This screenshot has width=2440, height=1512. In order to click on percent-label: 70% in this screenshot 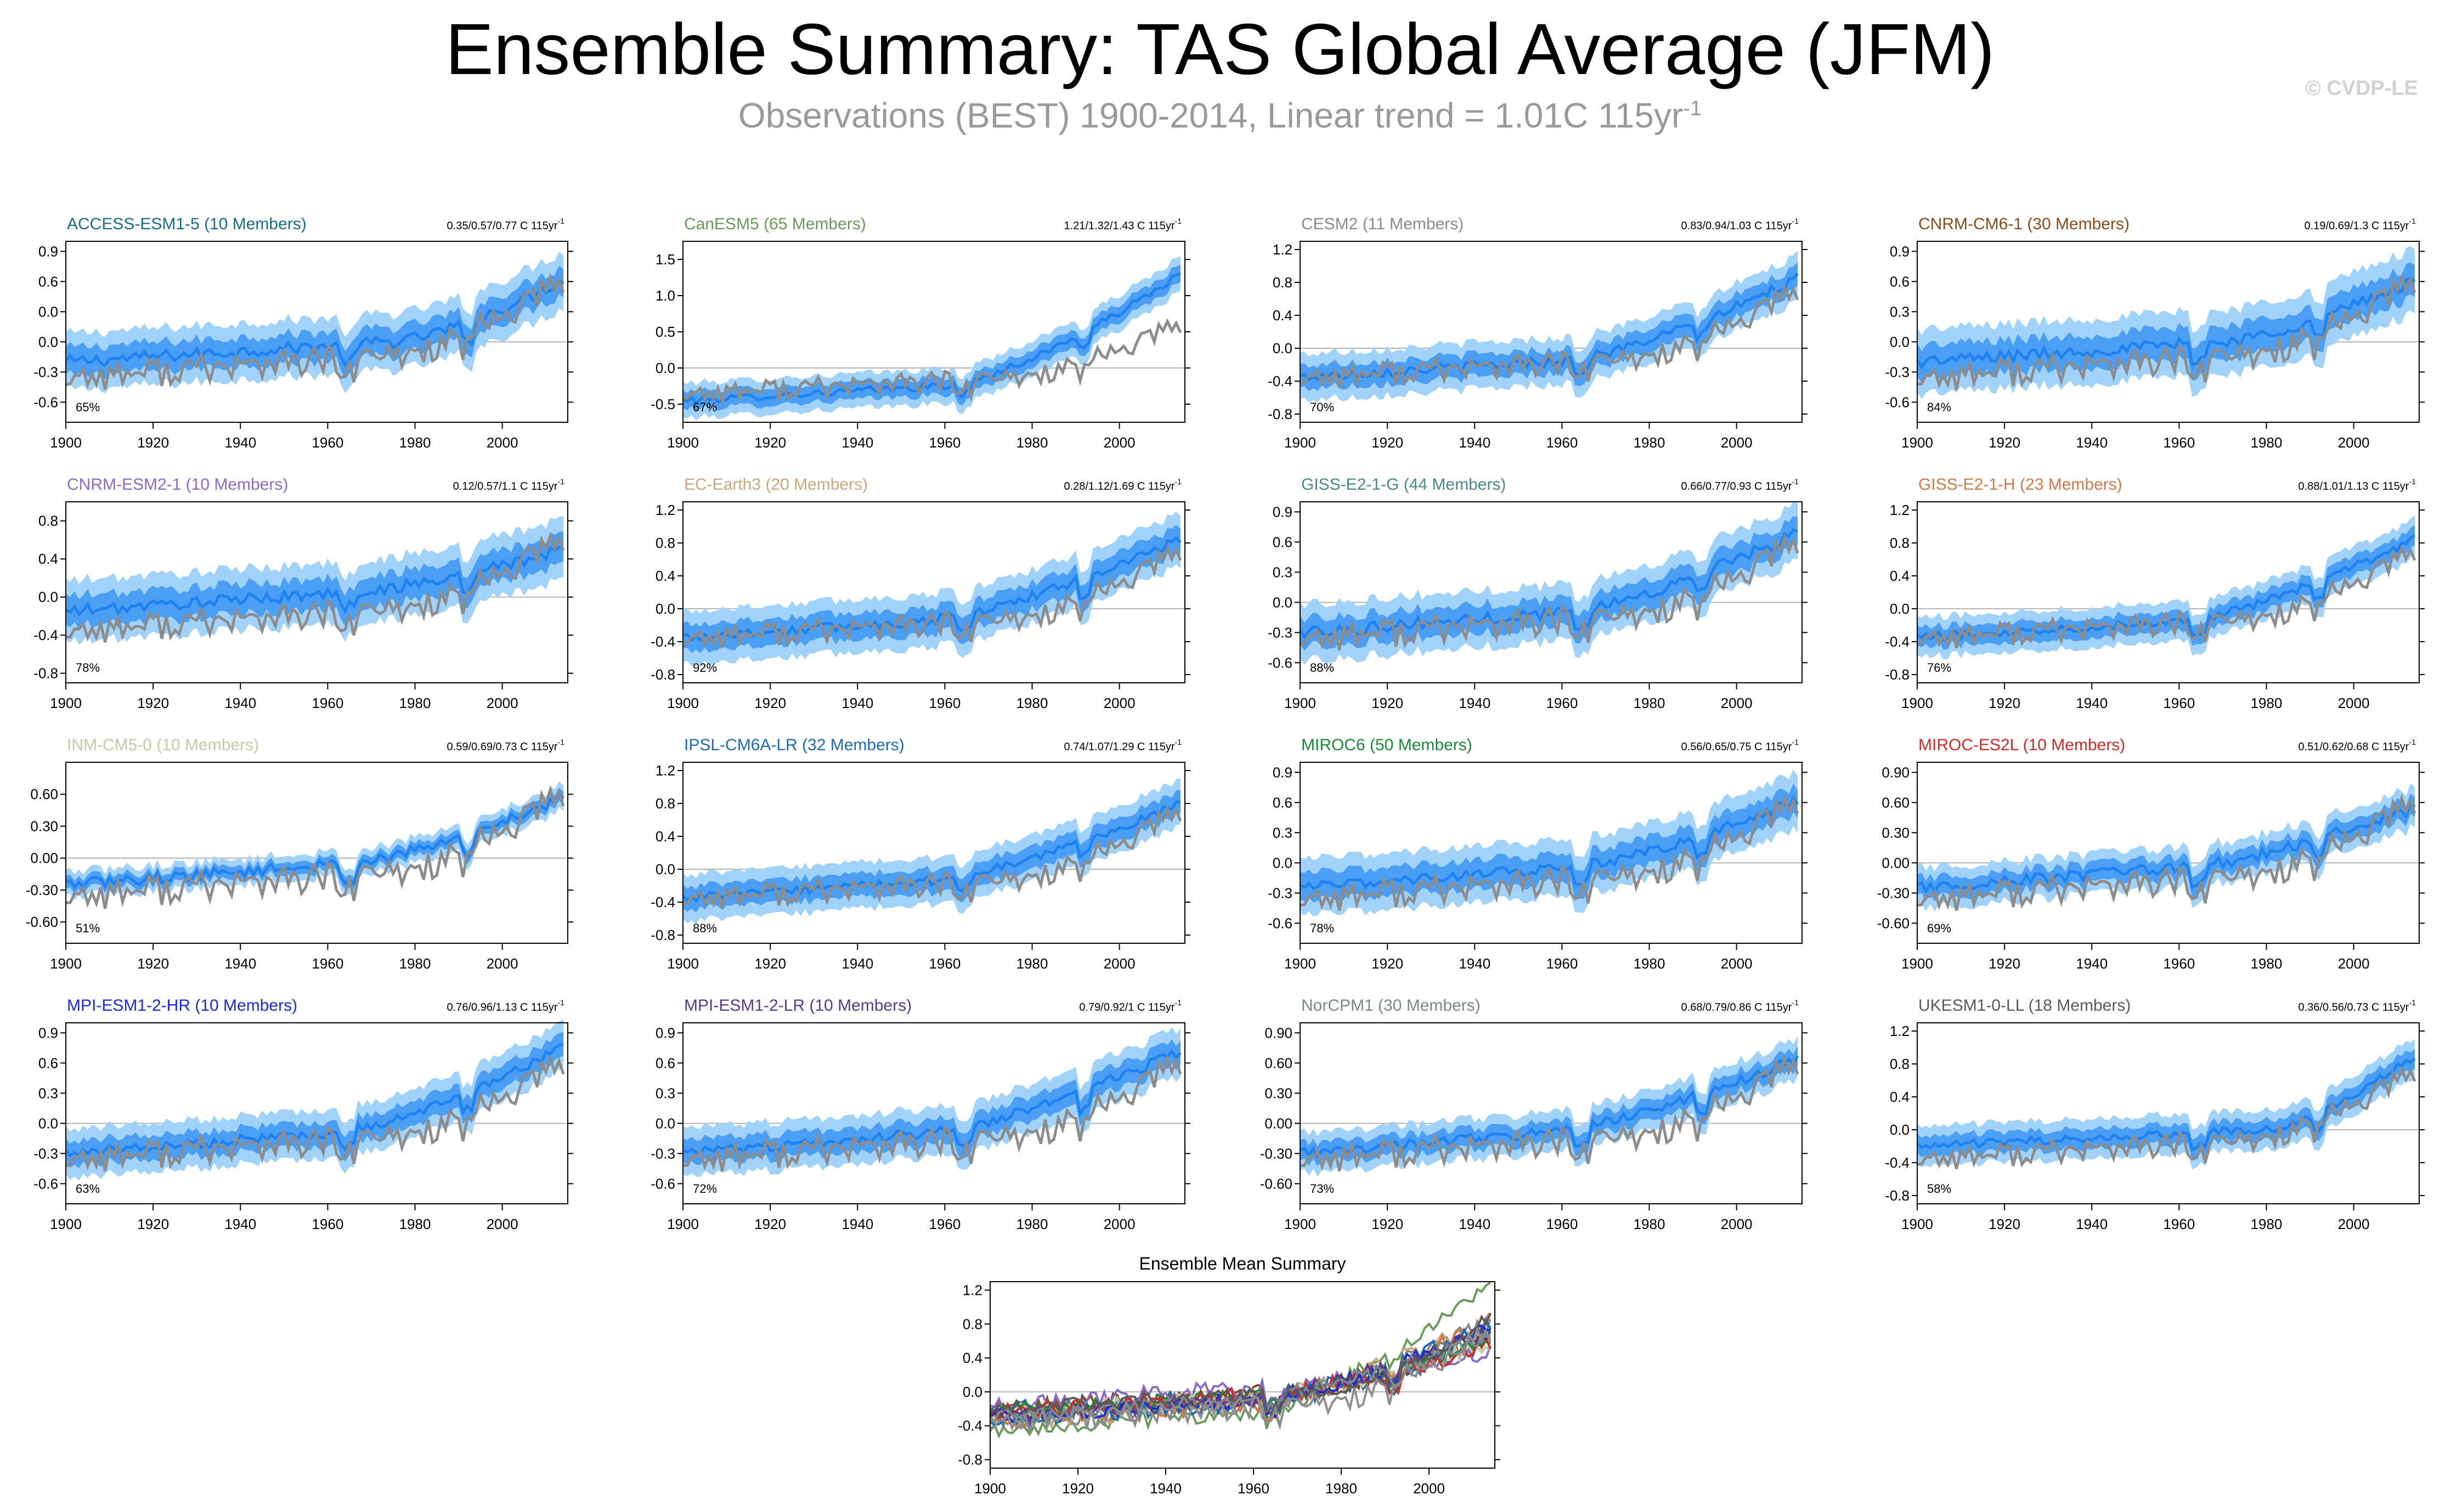, I will do `click(1322, 407)`.